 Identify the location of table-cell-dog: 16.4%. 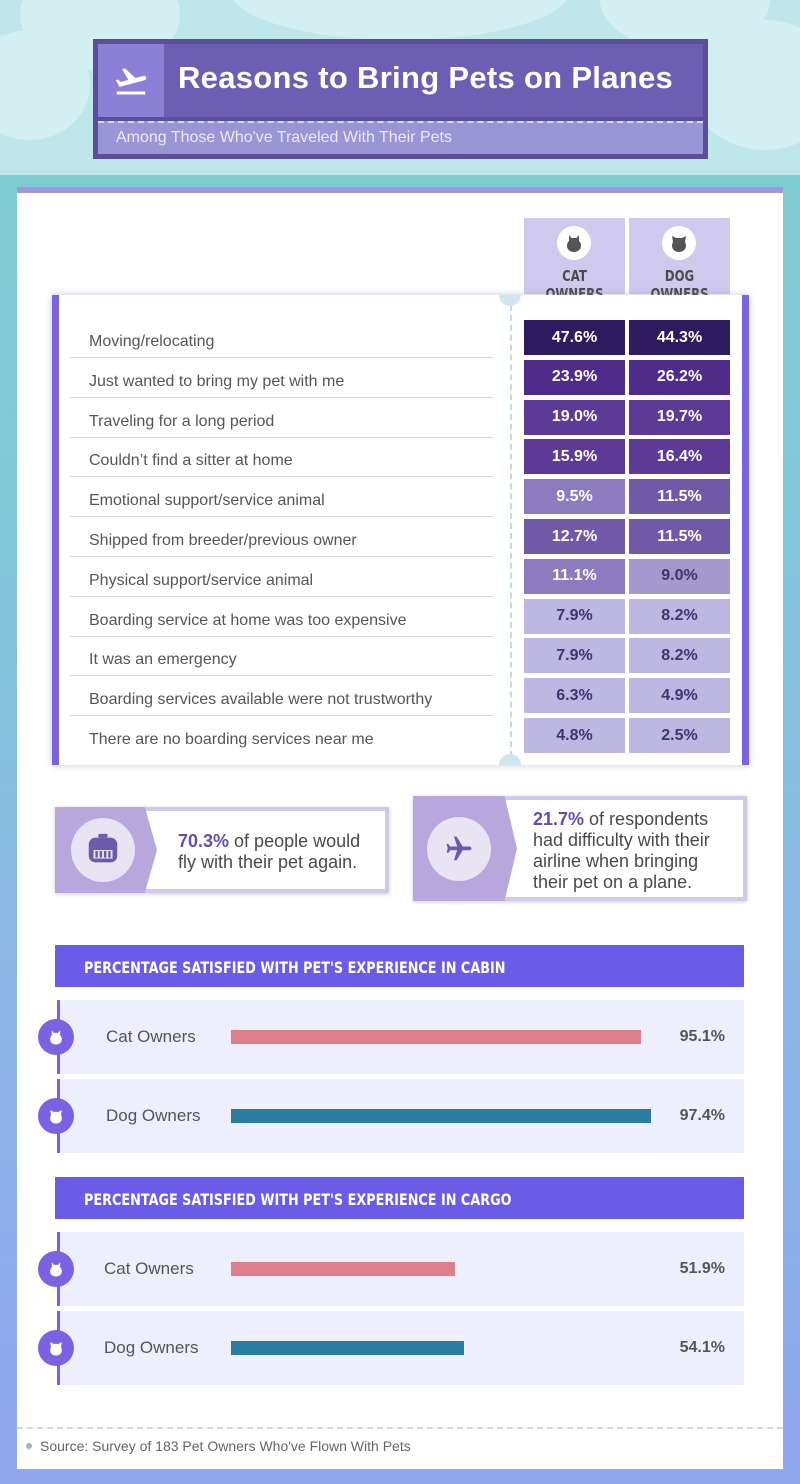
(679, 457).